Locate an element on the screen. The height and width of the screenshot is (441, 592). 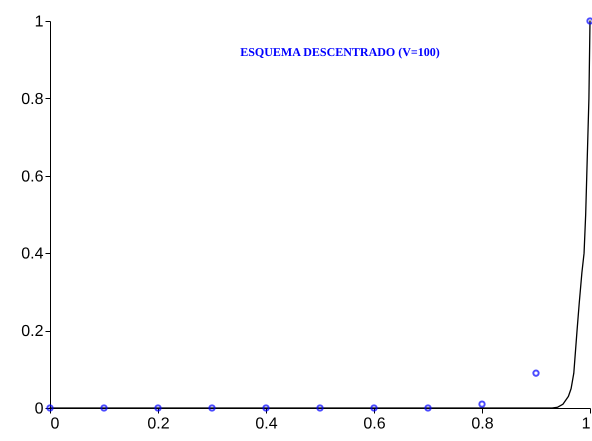
x-tick-label: 0 is located at coordinates (55, 424).